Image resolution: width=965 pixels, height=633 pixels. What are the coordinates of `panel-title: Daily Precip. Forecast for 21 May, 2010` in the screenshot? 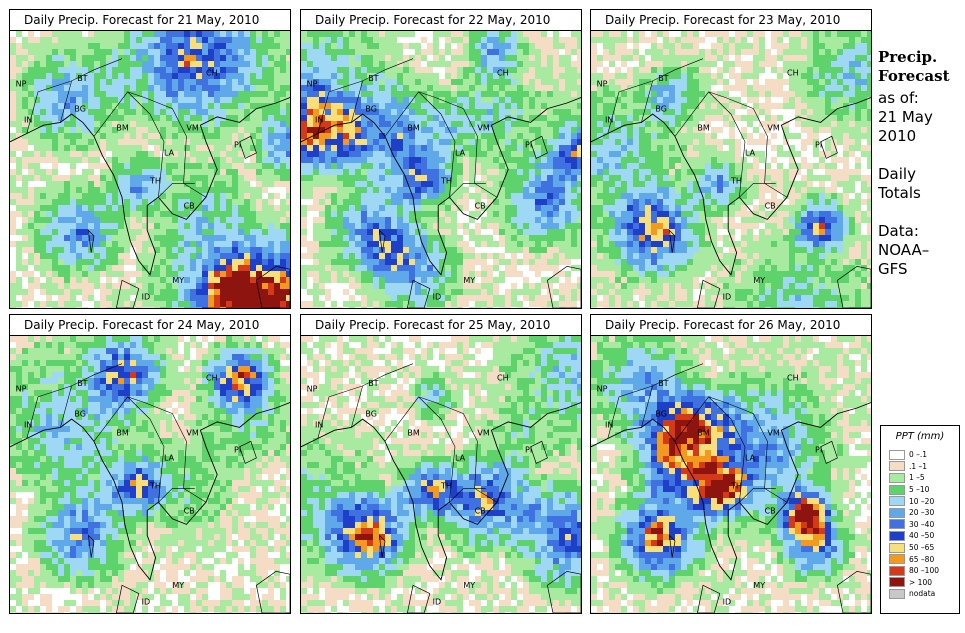 It's located at (150, 20).